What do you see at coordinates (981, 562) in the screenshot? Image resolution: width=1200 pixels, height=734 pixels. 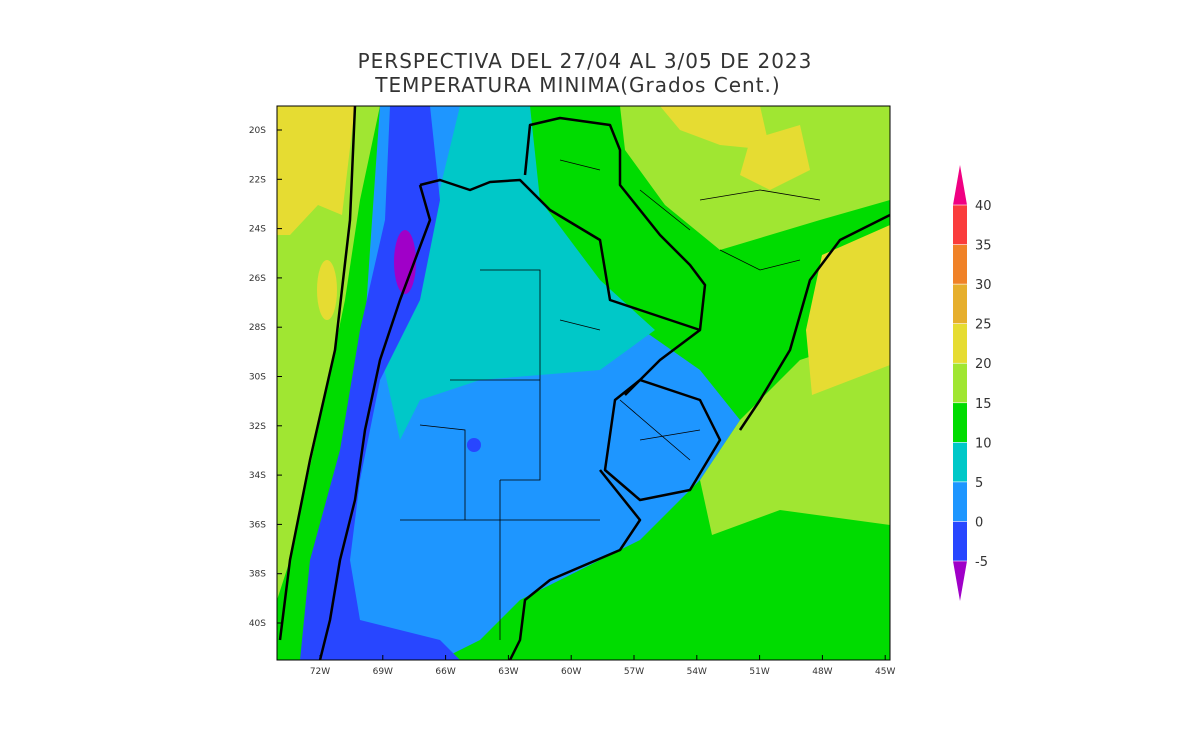 I see `colorbar-label: -5` at bounding box center [981, 562].